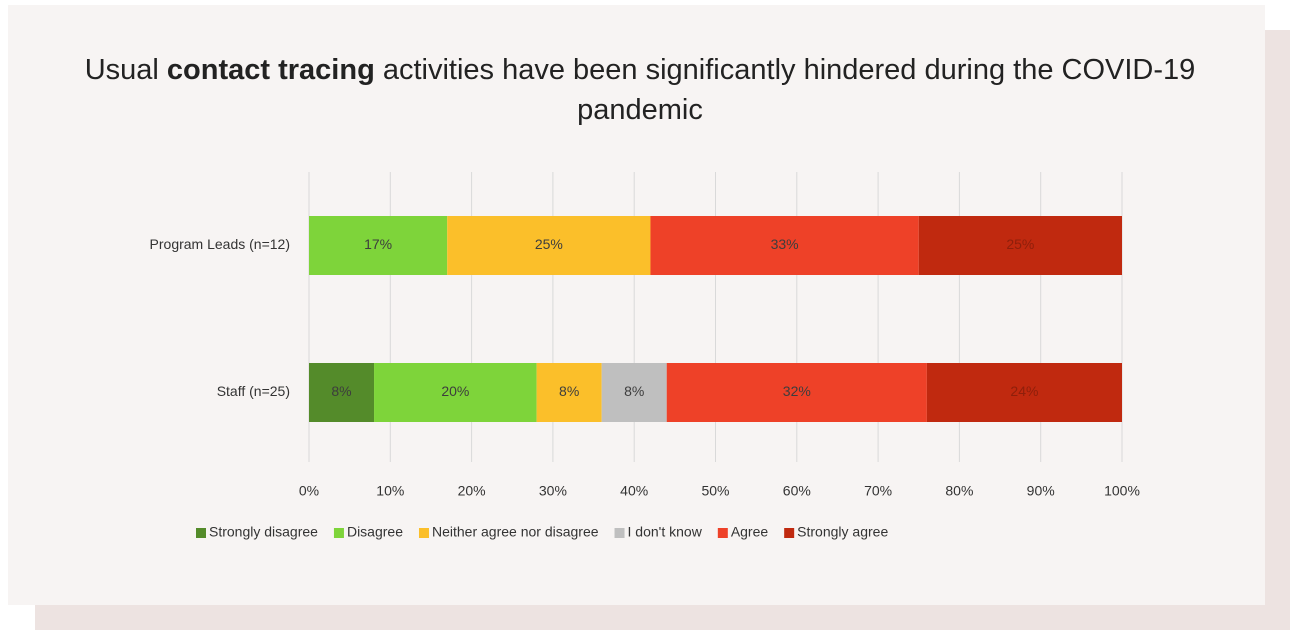 The image size is (1299, 631). I want to click on data-label: 33%, so click(785, 244).